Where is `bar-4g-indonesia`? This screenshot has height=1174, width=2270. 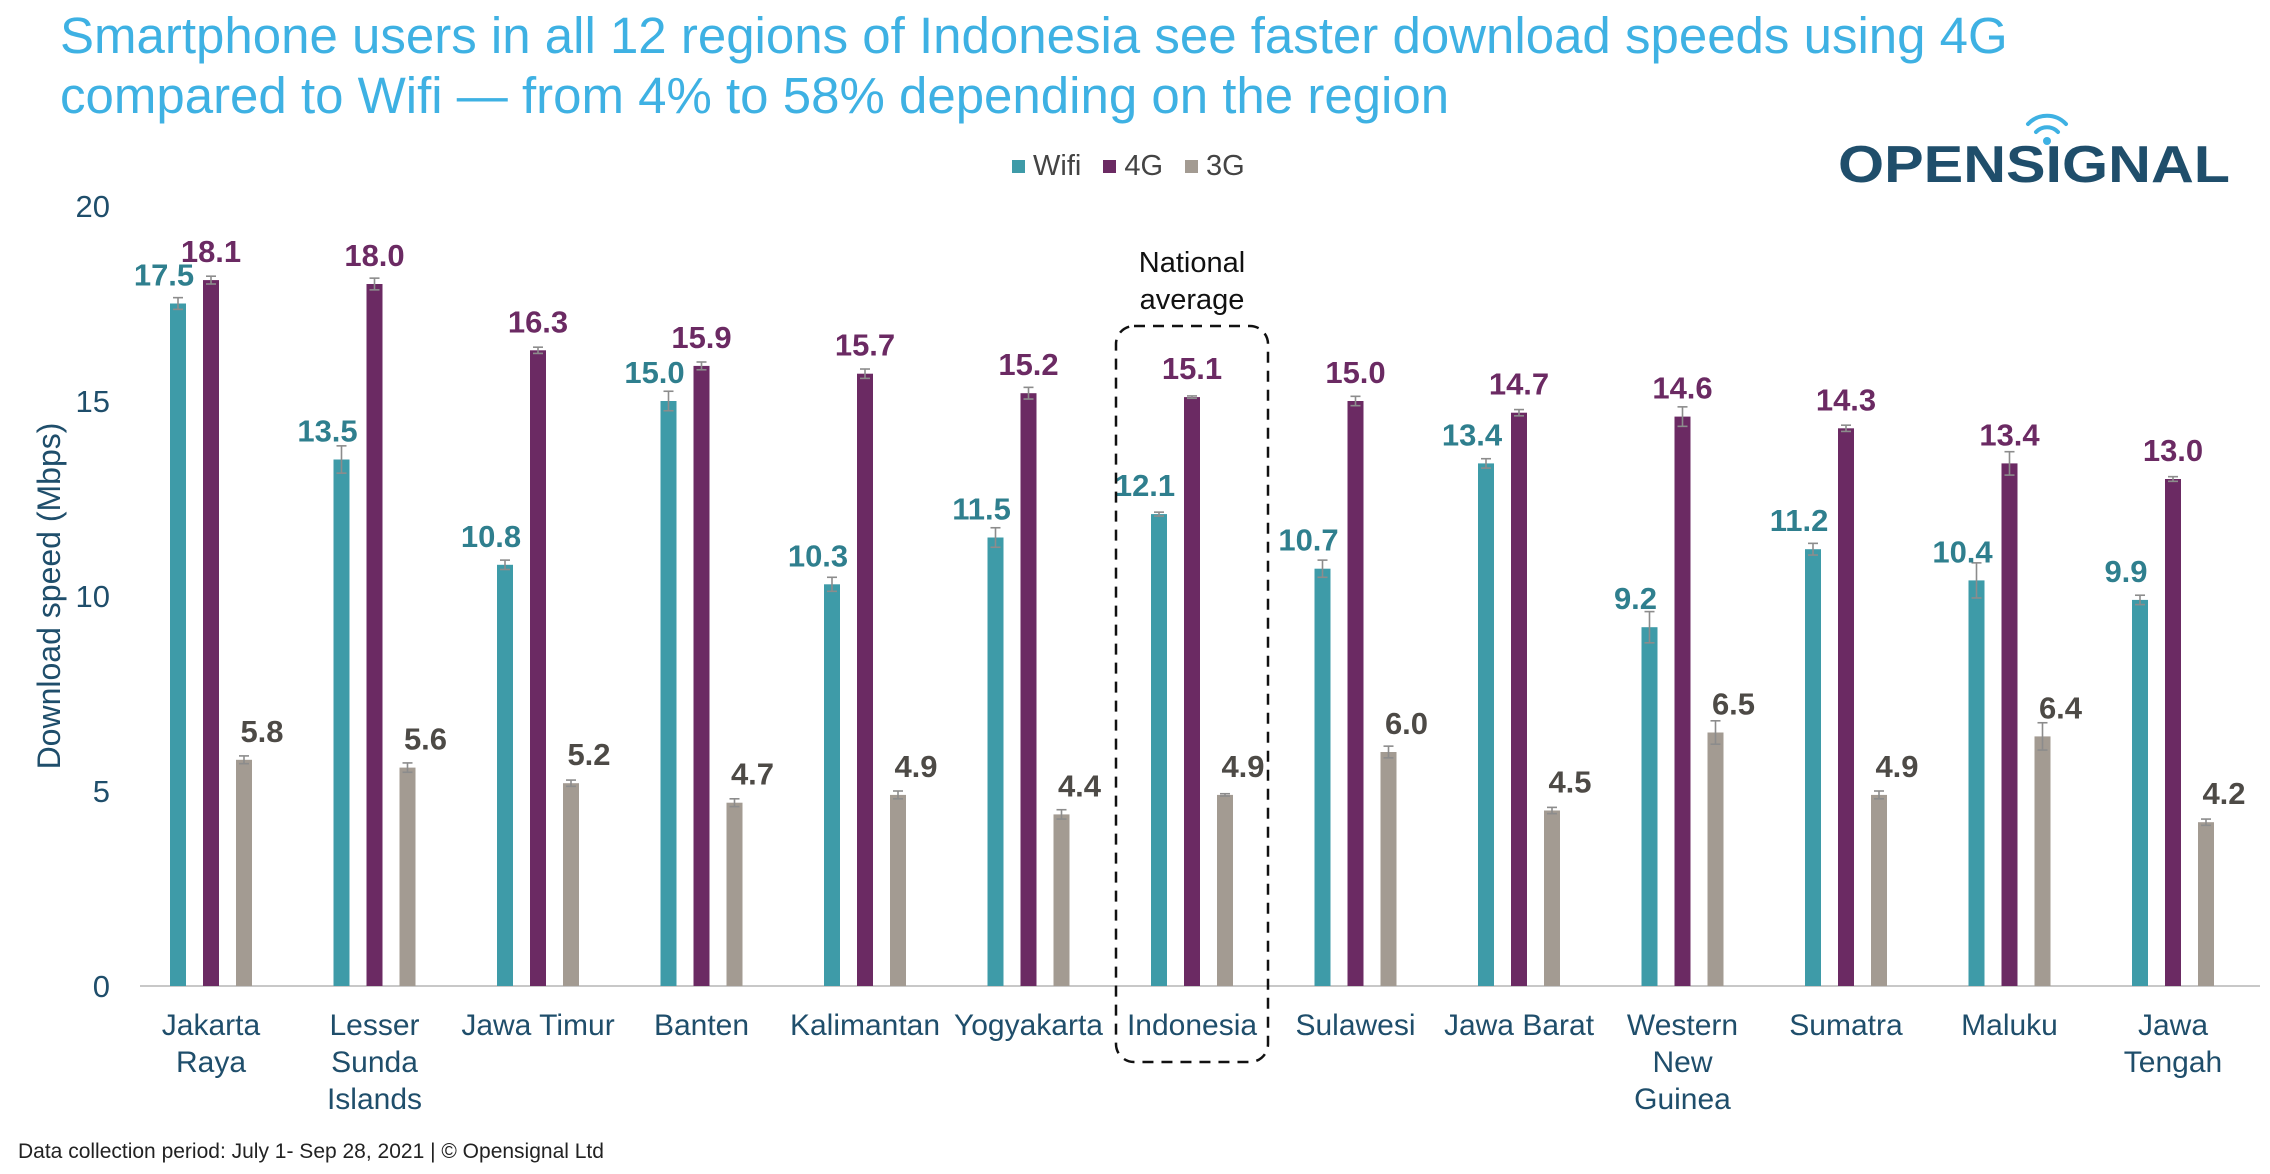
bar-4g-indonesia is located at coordinates (1192, 692).